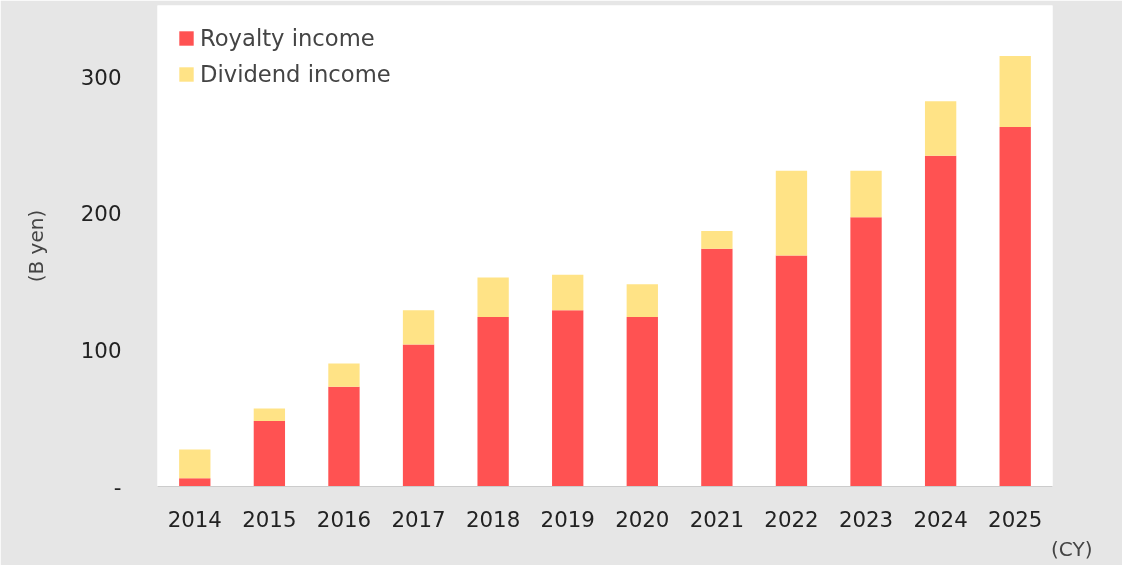 The width and height of the screenshot is (1122, 565). What do you see at coordinates (101, 350) in the screenshot?
I see `y-tick-label: 100` at bounding box center [101, 350].